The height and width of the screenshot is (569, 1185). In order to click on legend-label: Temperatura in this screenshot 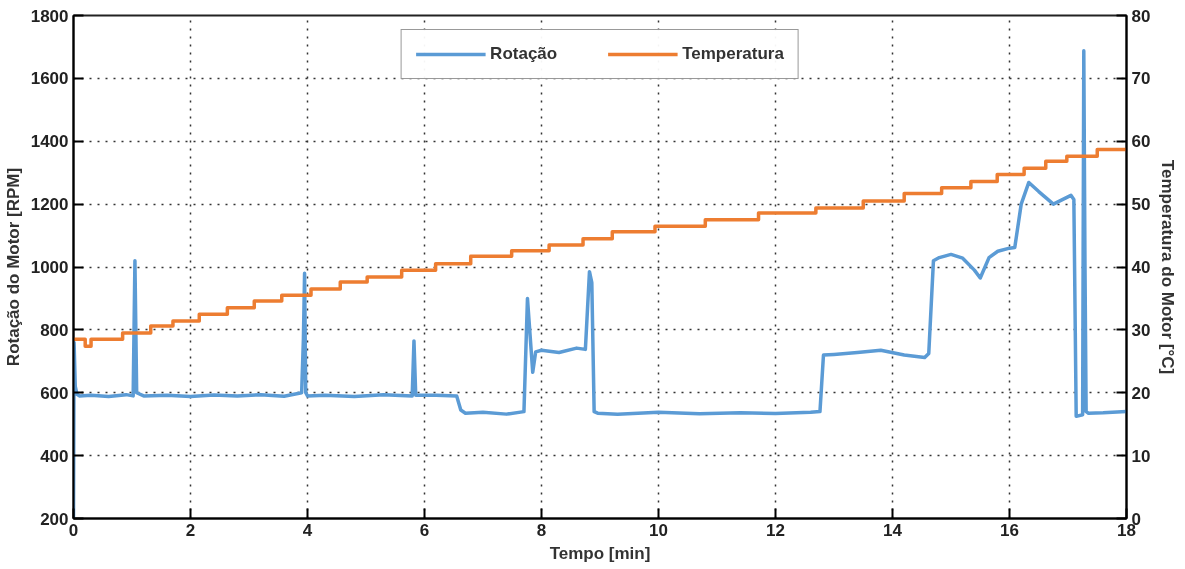, I will do `click(733, 54)`.